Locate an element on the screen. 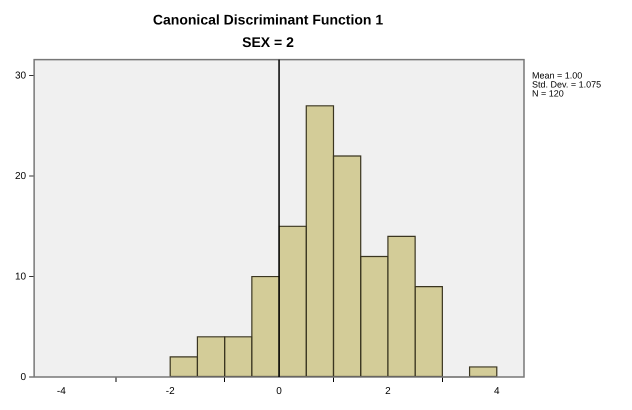  x-tick-label: 4 is located at coordinates (497, 391).